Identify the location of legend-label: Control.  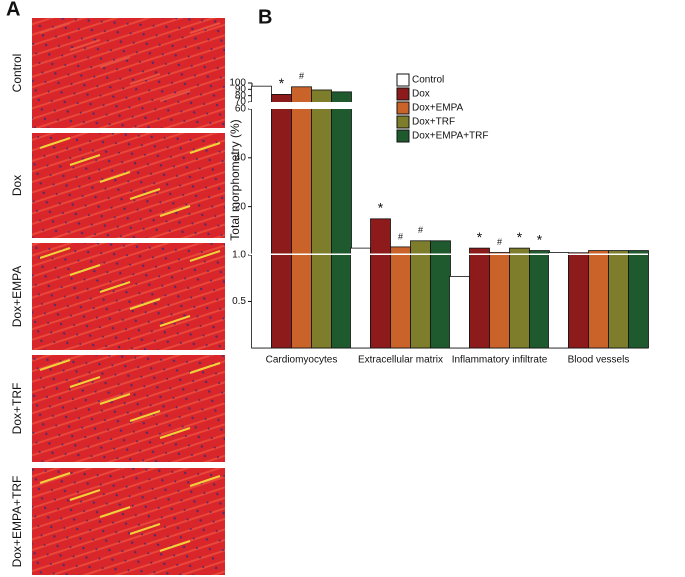
(428, 80).